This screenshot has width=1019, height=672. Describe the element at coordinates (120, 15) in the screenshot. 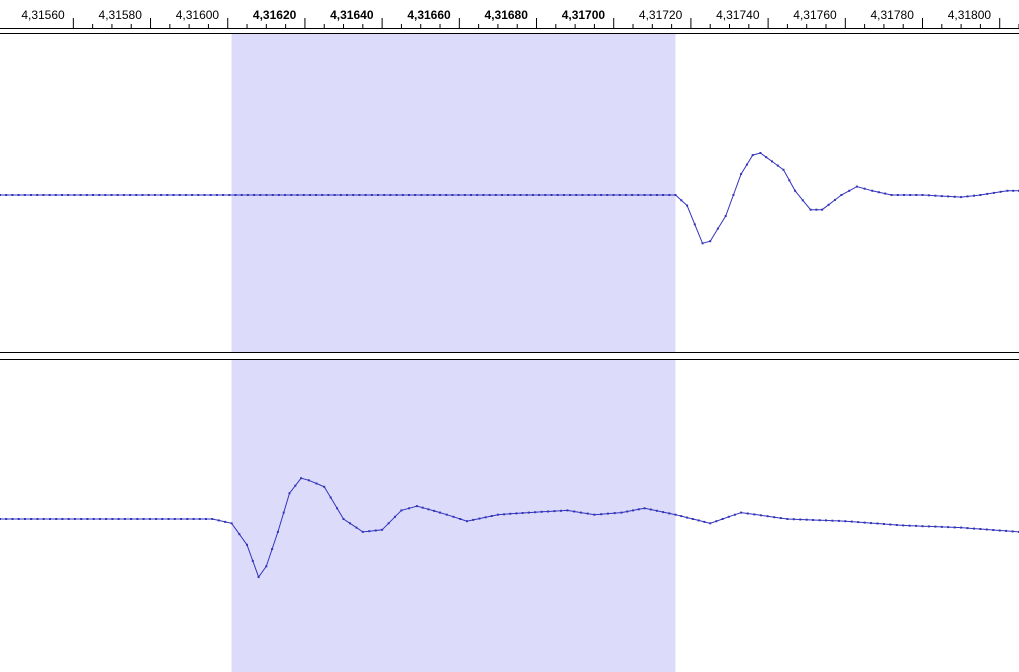

I see `ruler-label: 4,31580` at that location.